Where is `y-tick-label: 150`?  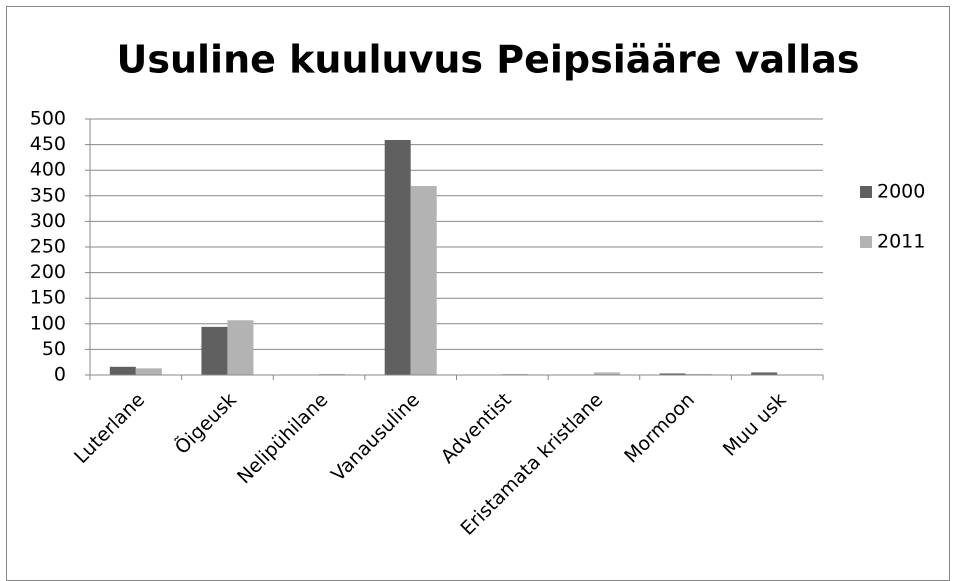
y-tick-label: 150 is located at coordinates (48, 298).